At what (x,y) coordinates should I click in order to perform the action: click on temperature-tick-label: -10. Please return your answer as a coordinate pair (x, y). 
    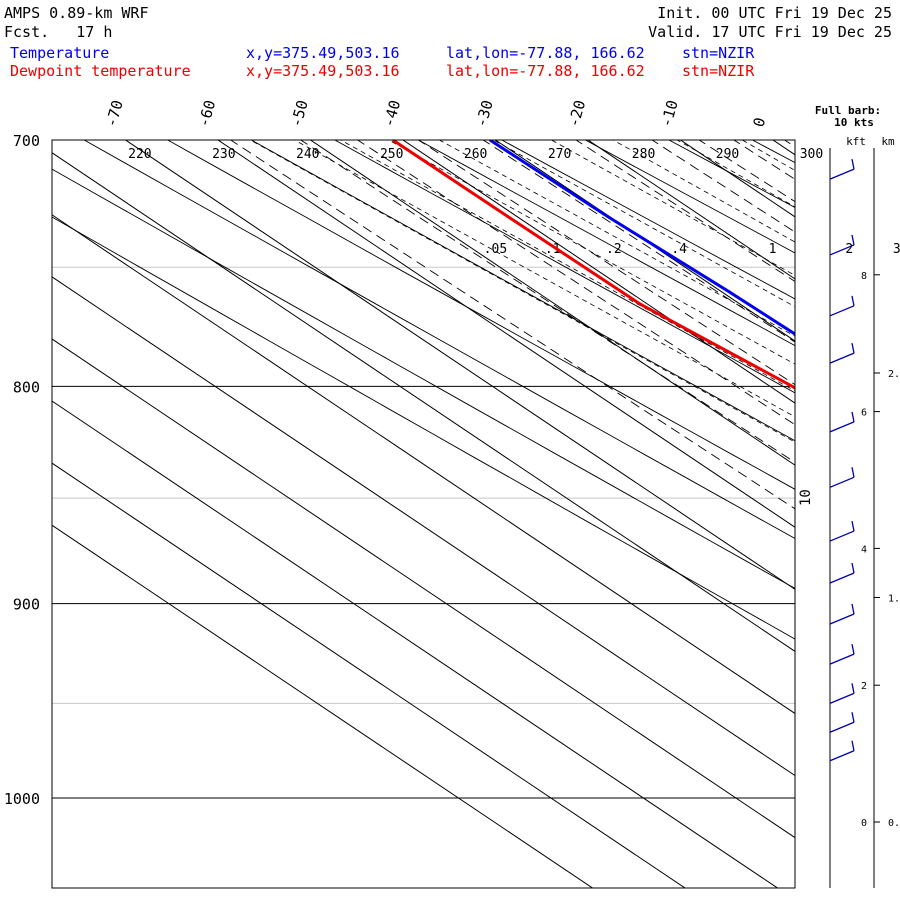
    Looking at the image, I should click on (669, 113).